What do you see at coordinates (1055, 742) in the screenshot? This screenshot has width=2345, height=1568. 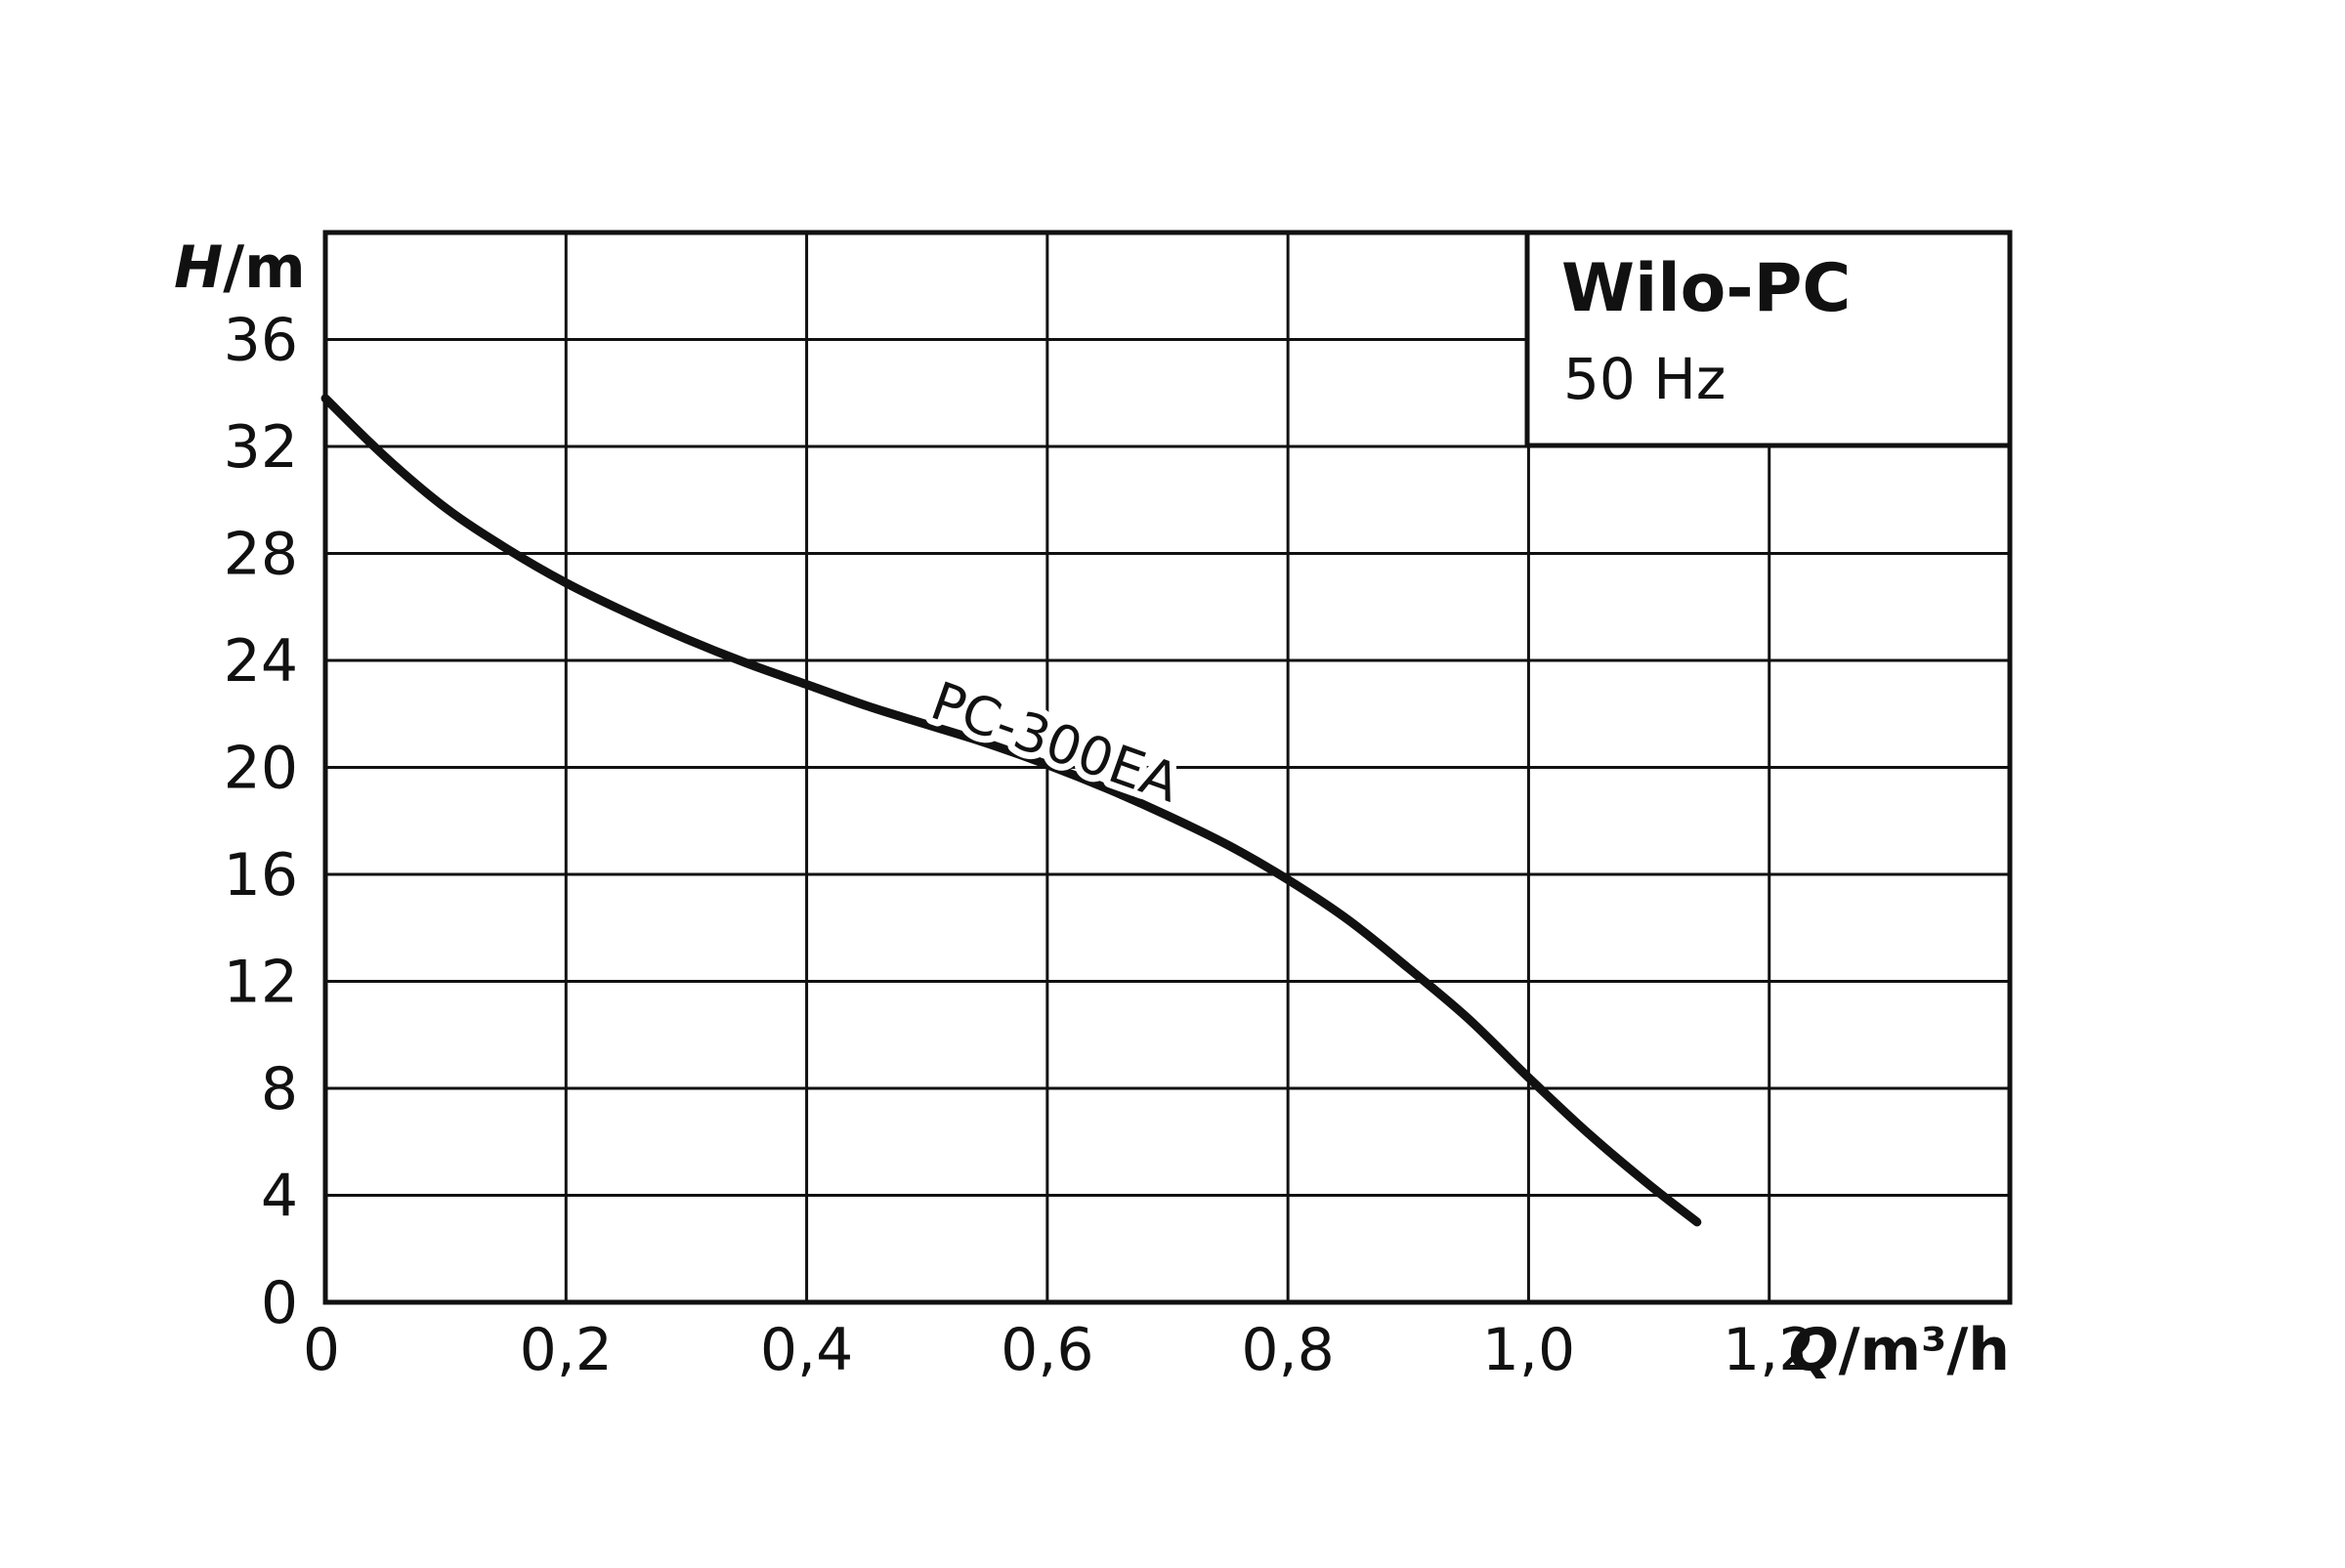 I see `series-label: PC-300EA` at bounding box center [1055, 742].